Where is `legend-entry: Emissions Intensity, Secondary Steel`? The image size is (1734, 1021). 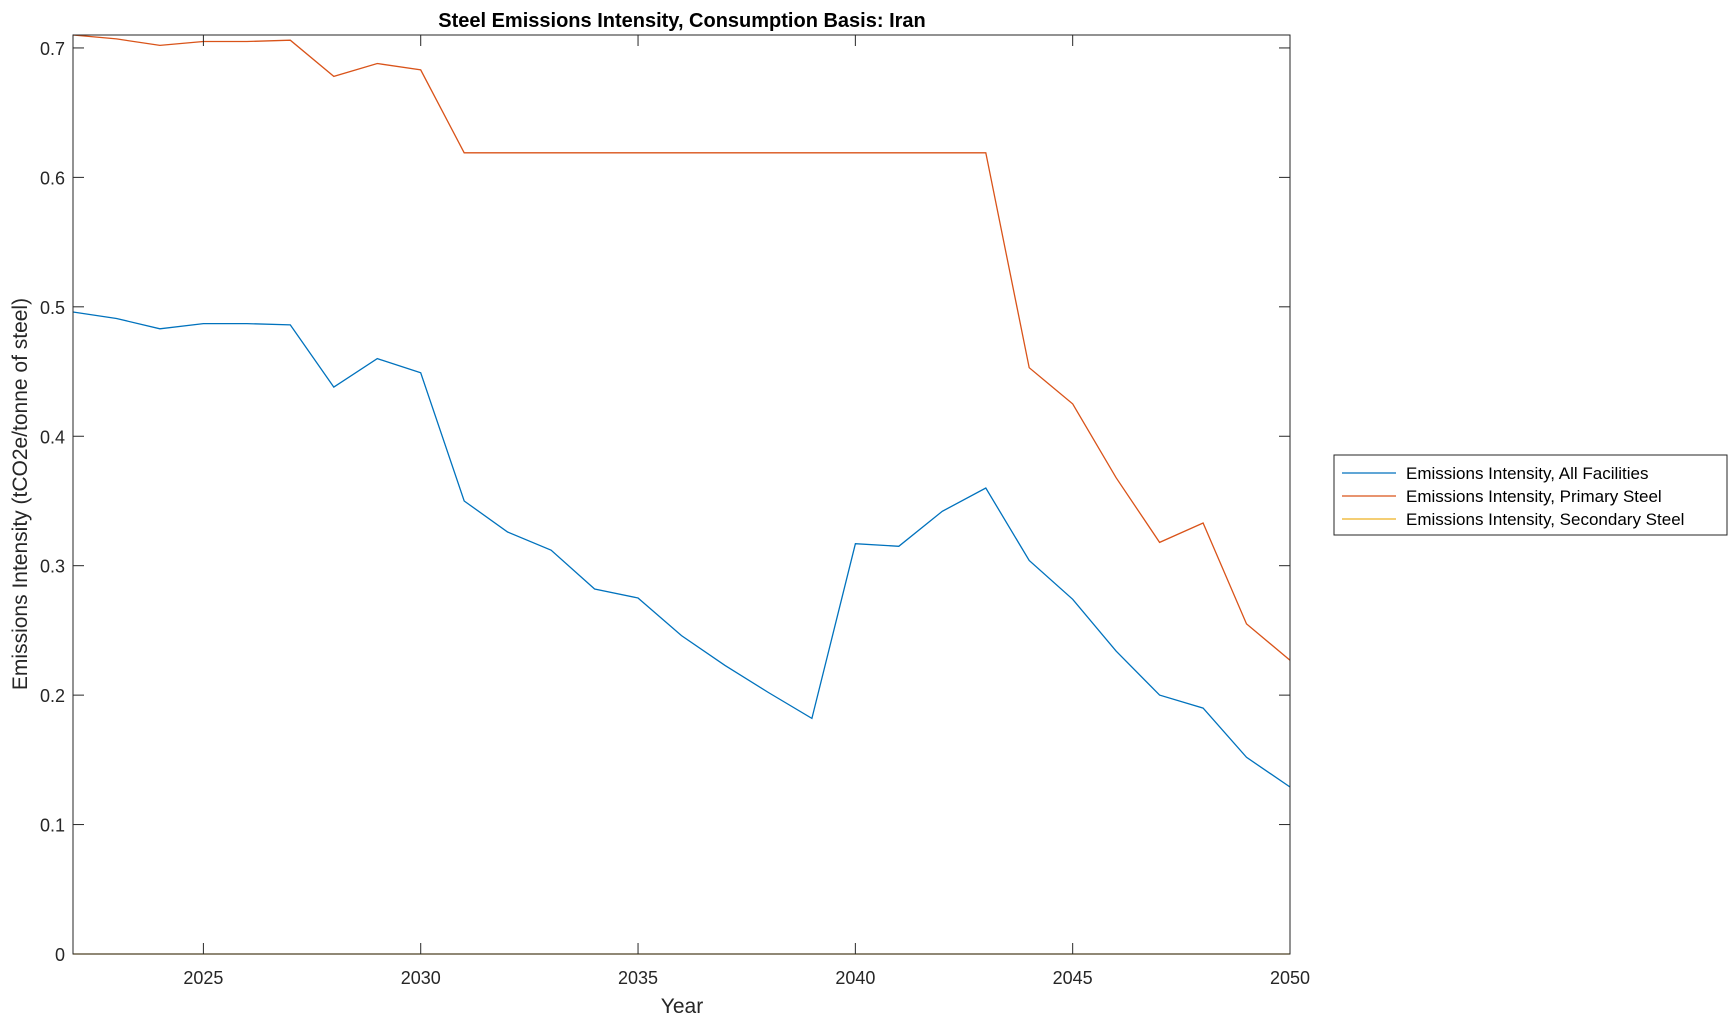 legend-entry: Emissions Intensity, Secondary Steel is located at coordinates (1545, 519).